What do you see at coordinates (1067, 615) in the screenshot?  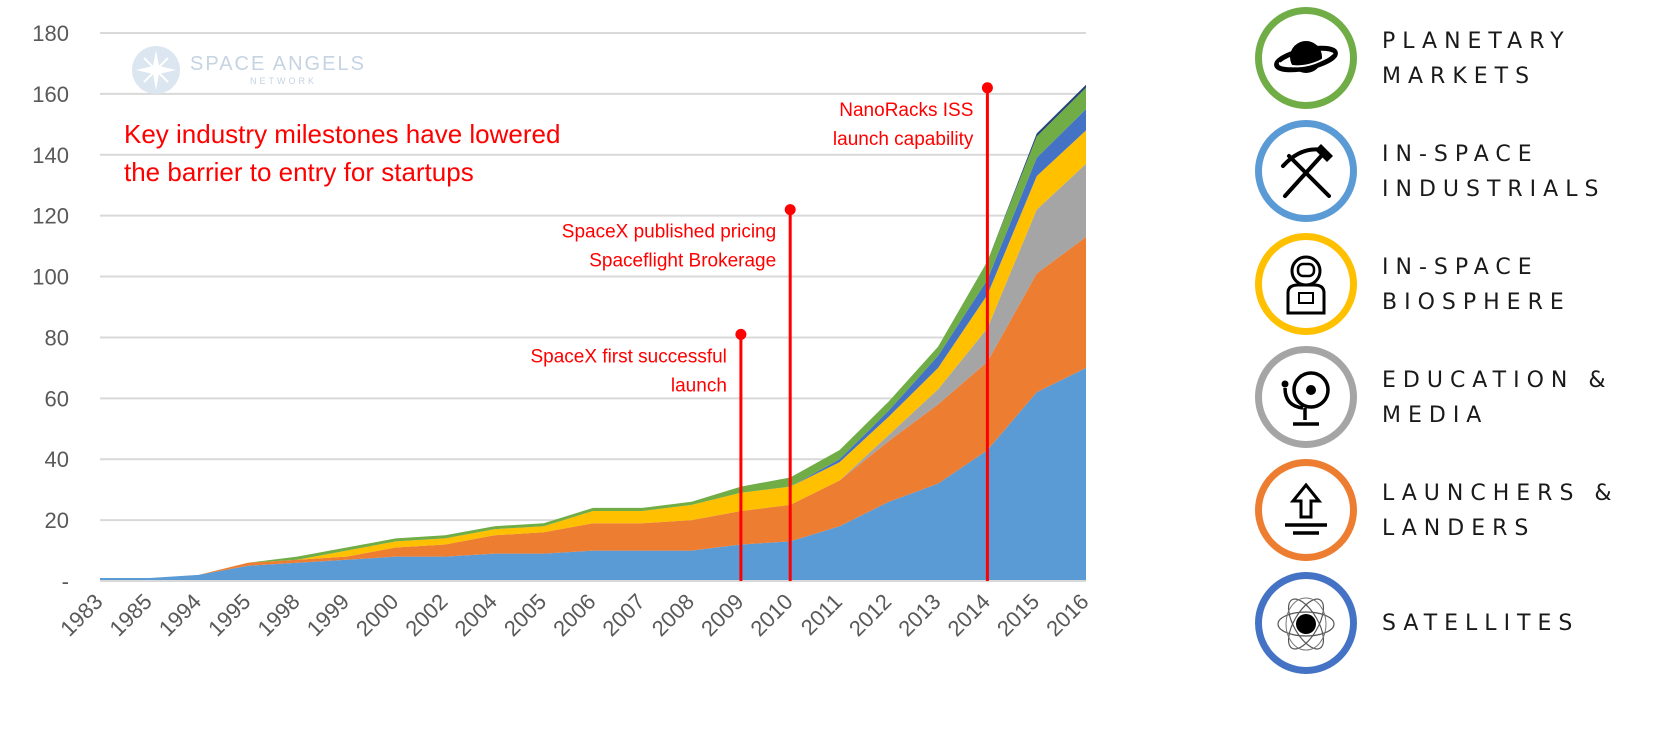 I see `x-tick-label: 2016` at bounding box center [1067, 615].